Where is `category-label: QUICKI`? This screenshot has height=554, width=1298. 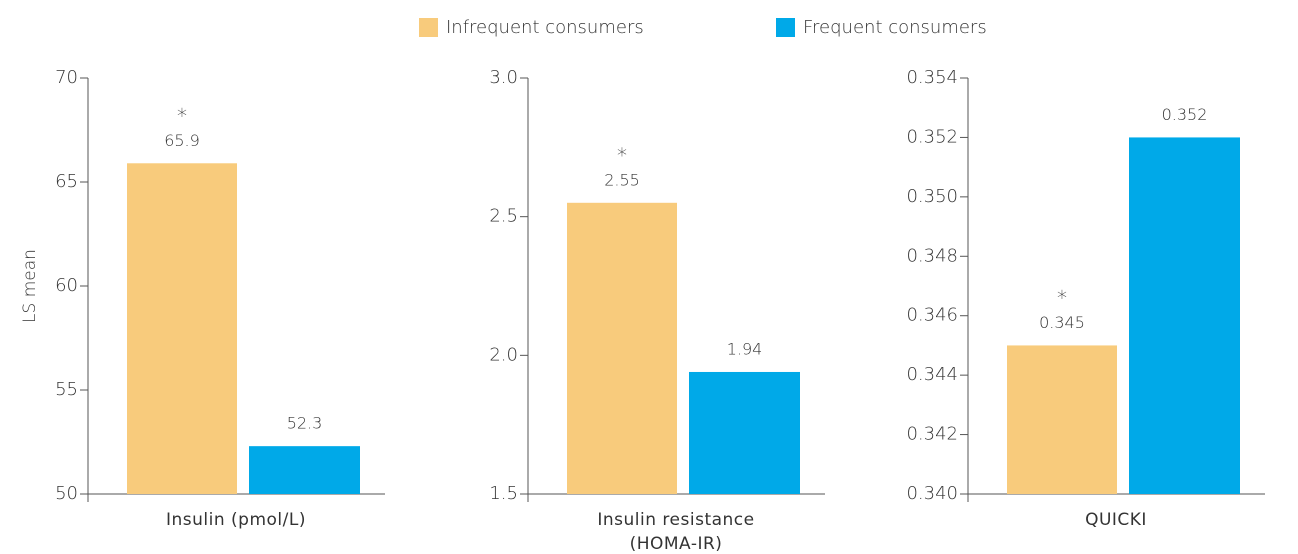 category-label: QUICKI is located at coordinates (1116, 520).